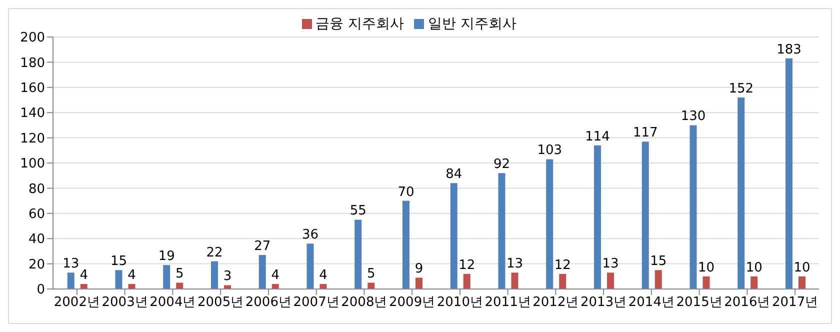 This screenshot has height=332, width=840. Describe the element at coordinates (459, 302) in the screenshot. I see `x-tick-label: 2010년` at that location.